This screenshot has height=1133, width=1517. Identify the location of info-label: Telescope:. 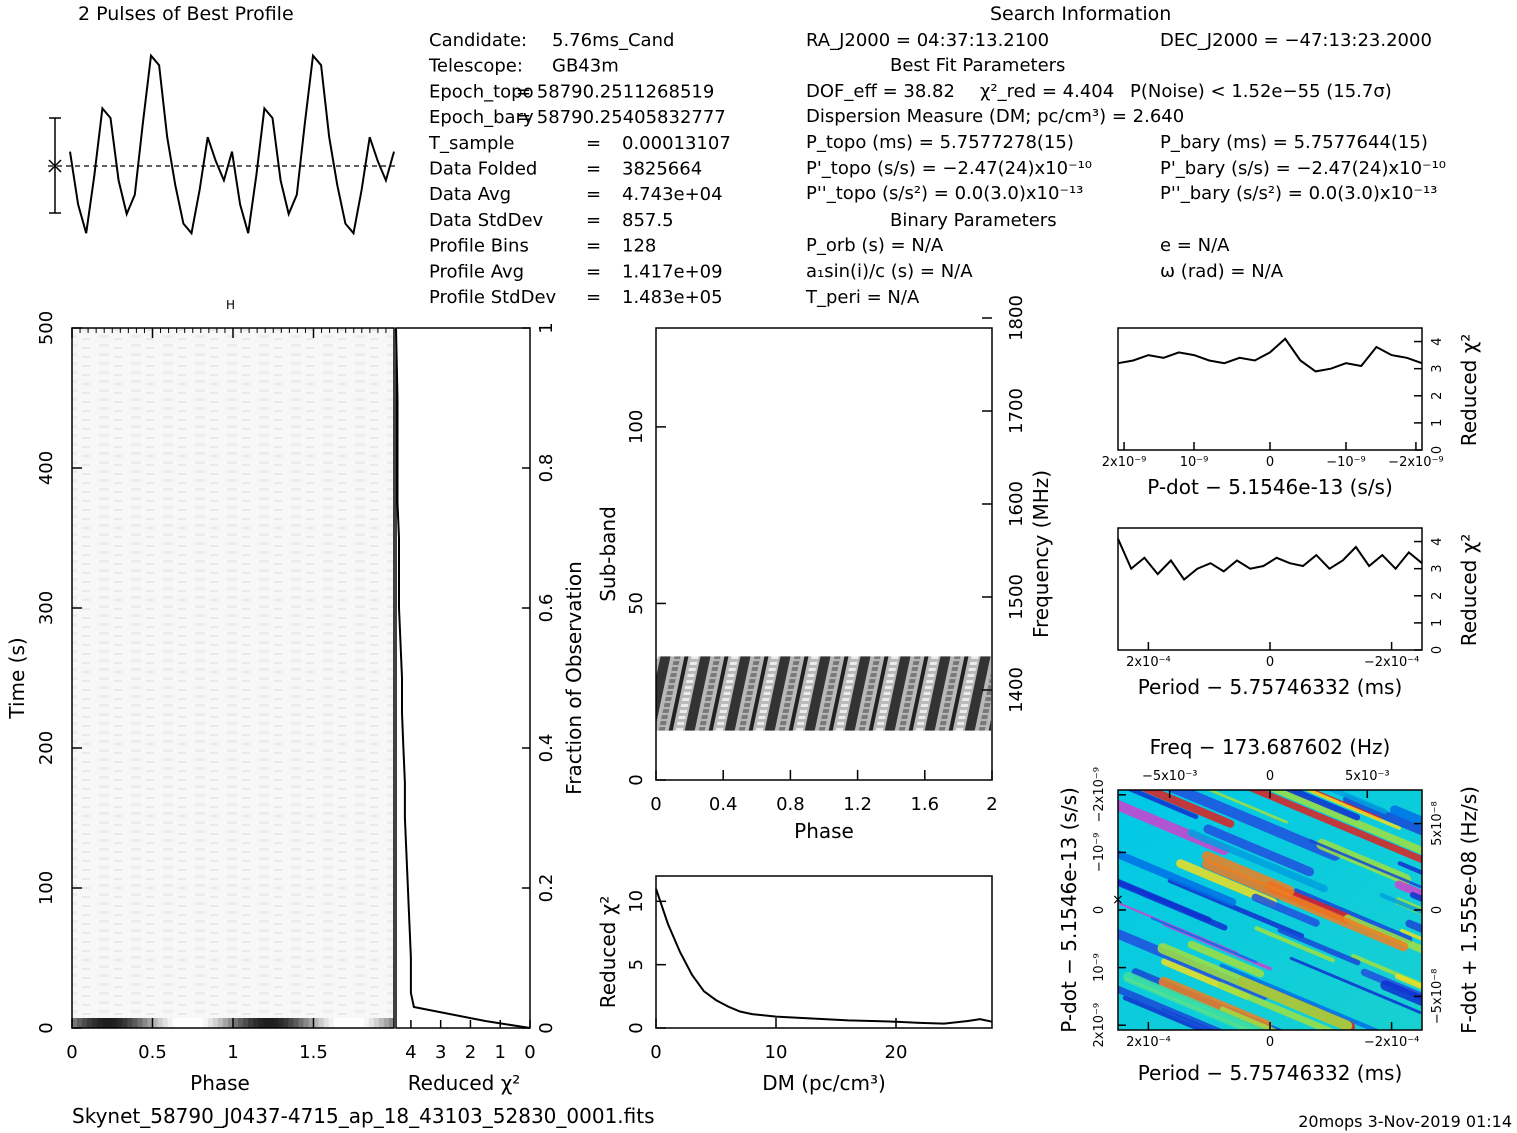
(475, 66).